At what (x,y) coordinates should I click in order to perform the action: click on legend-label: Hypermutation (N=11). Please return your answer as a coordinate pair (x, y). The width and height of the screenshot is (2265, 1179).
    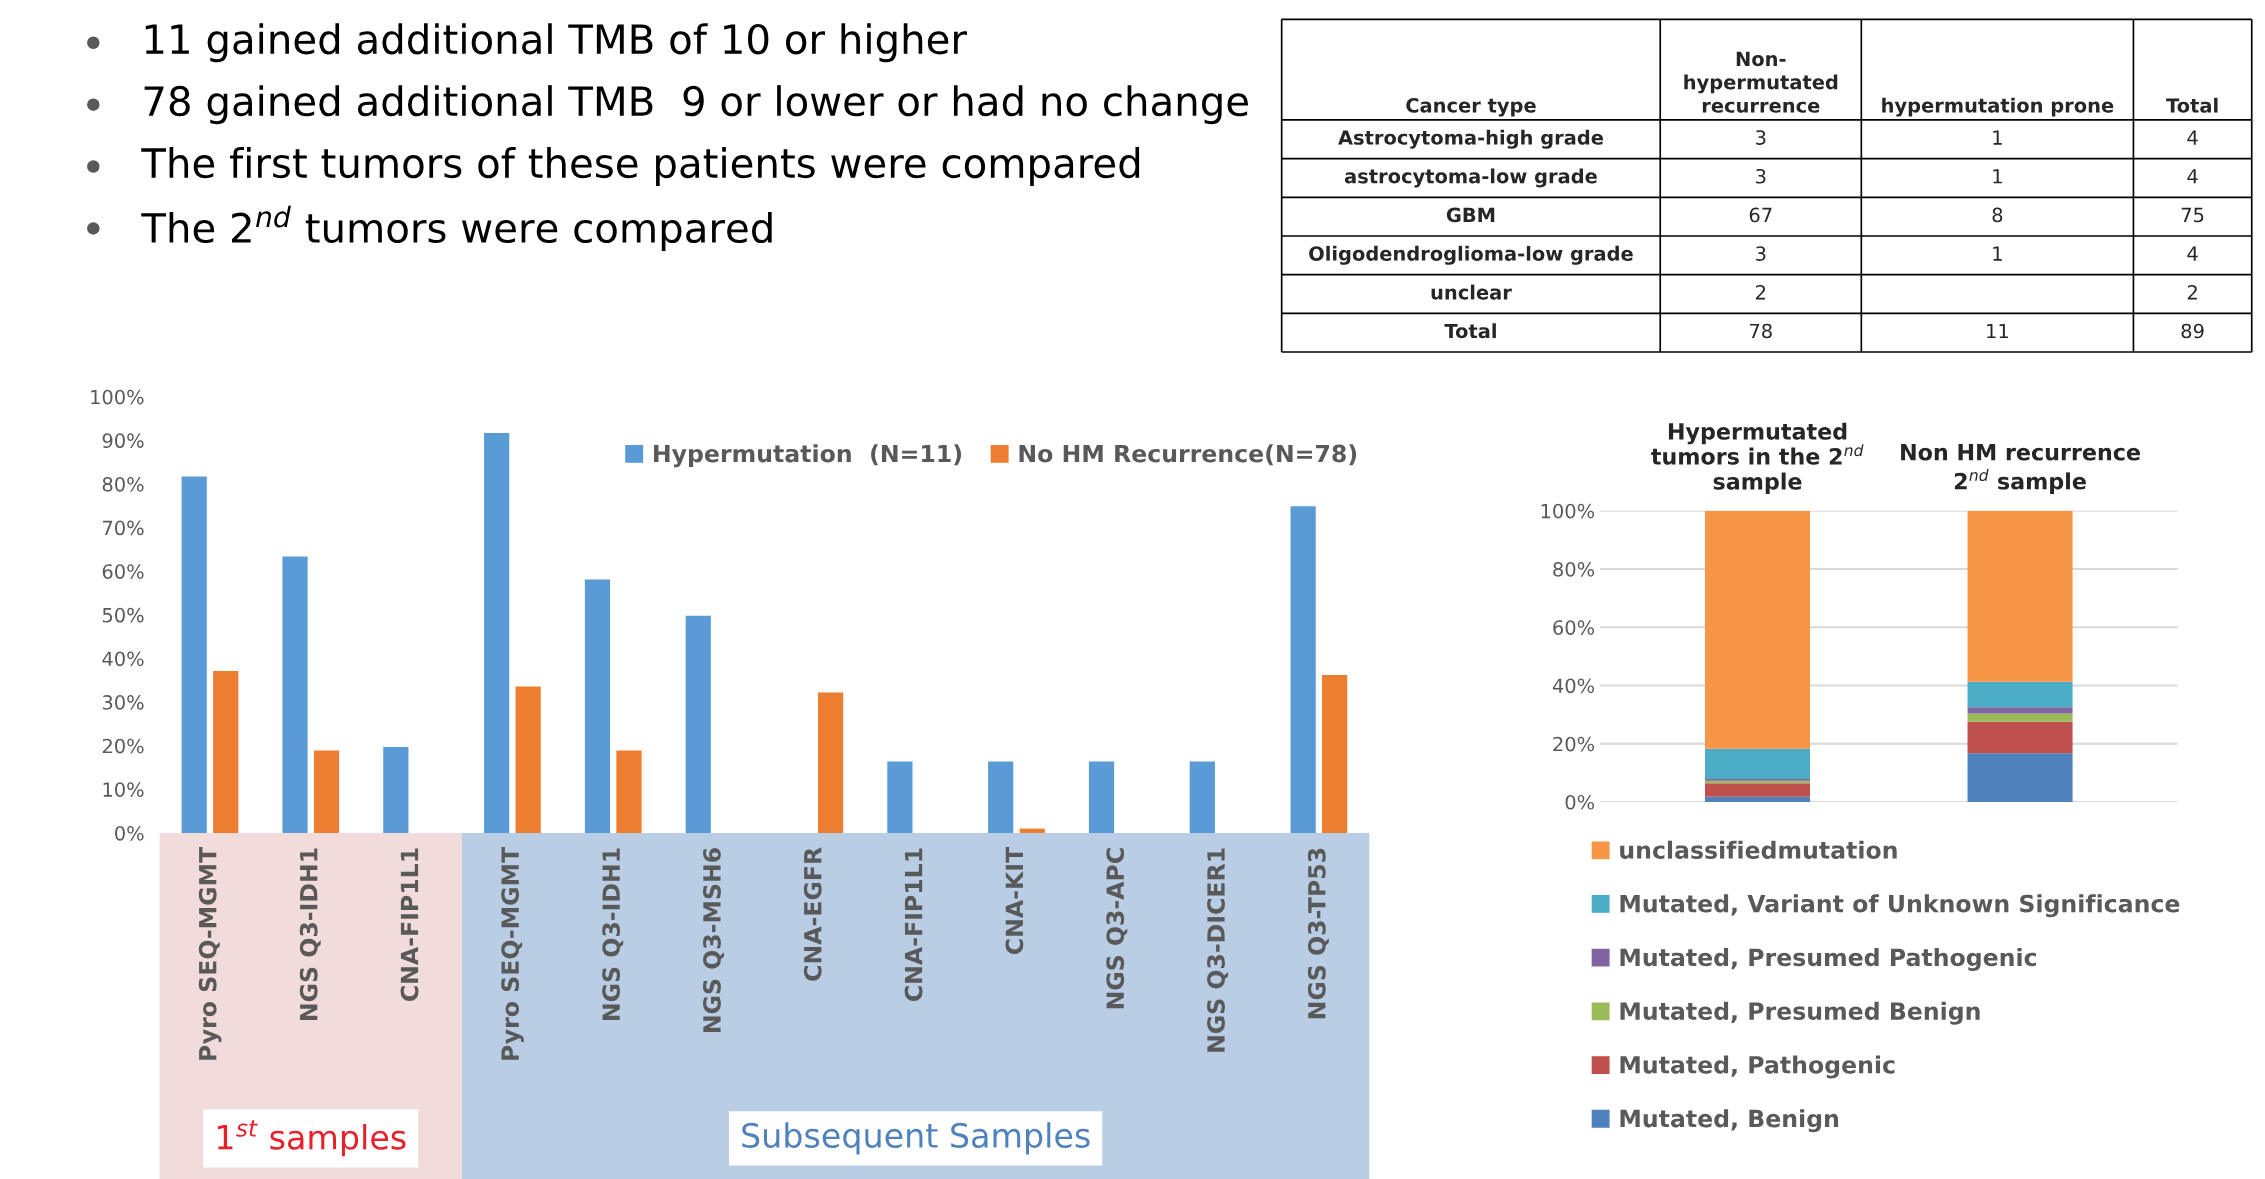
    Looking at the image, I should click on (808, 456).